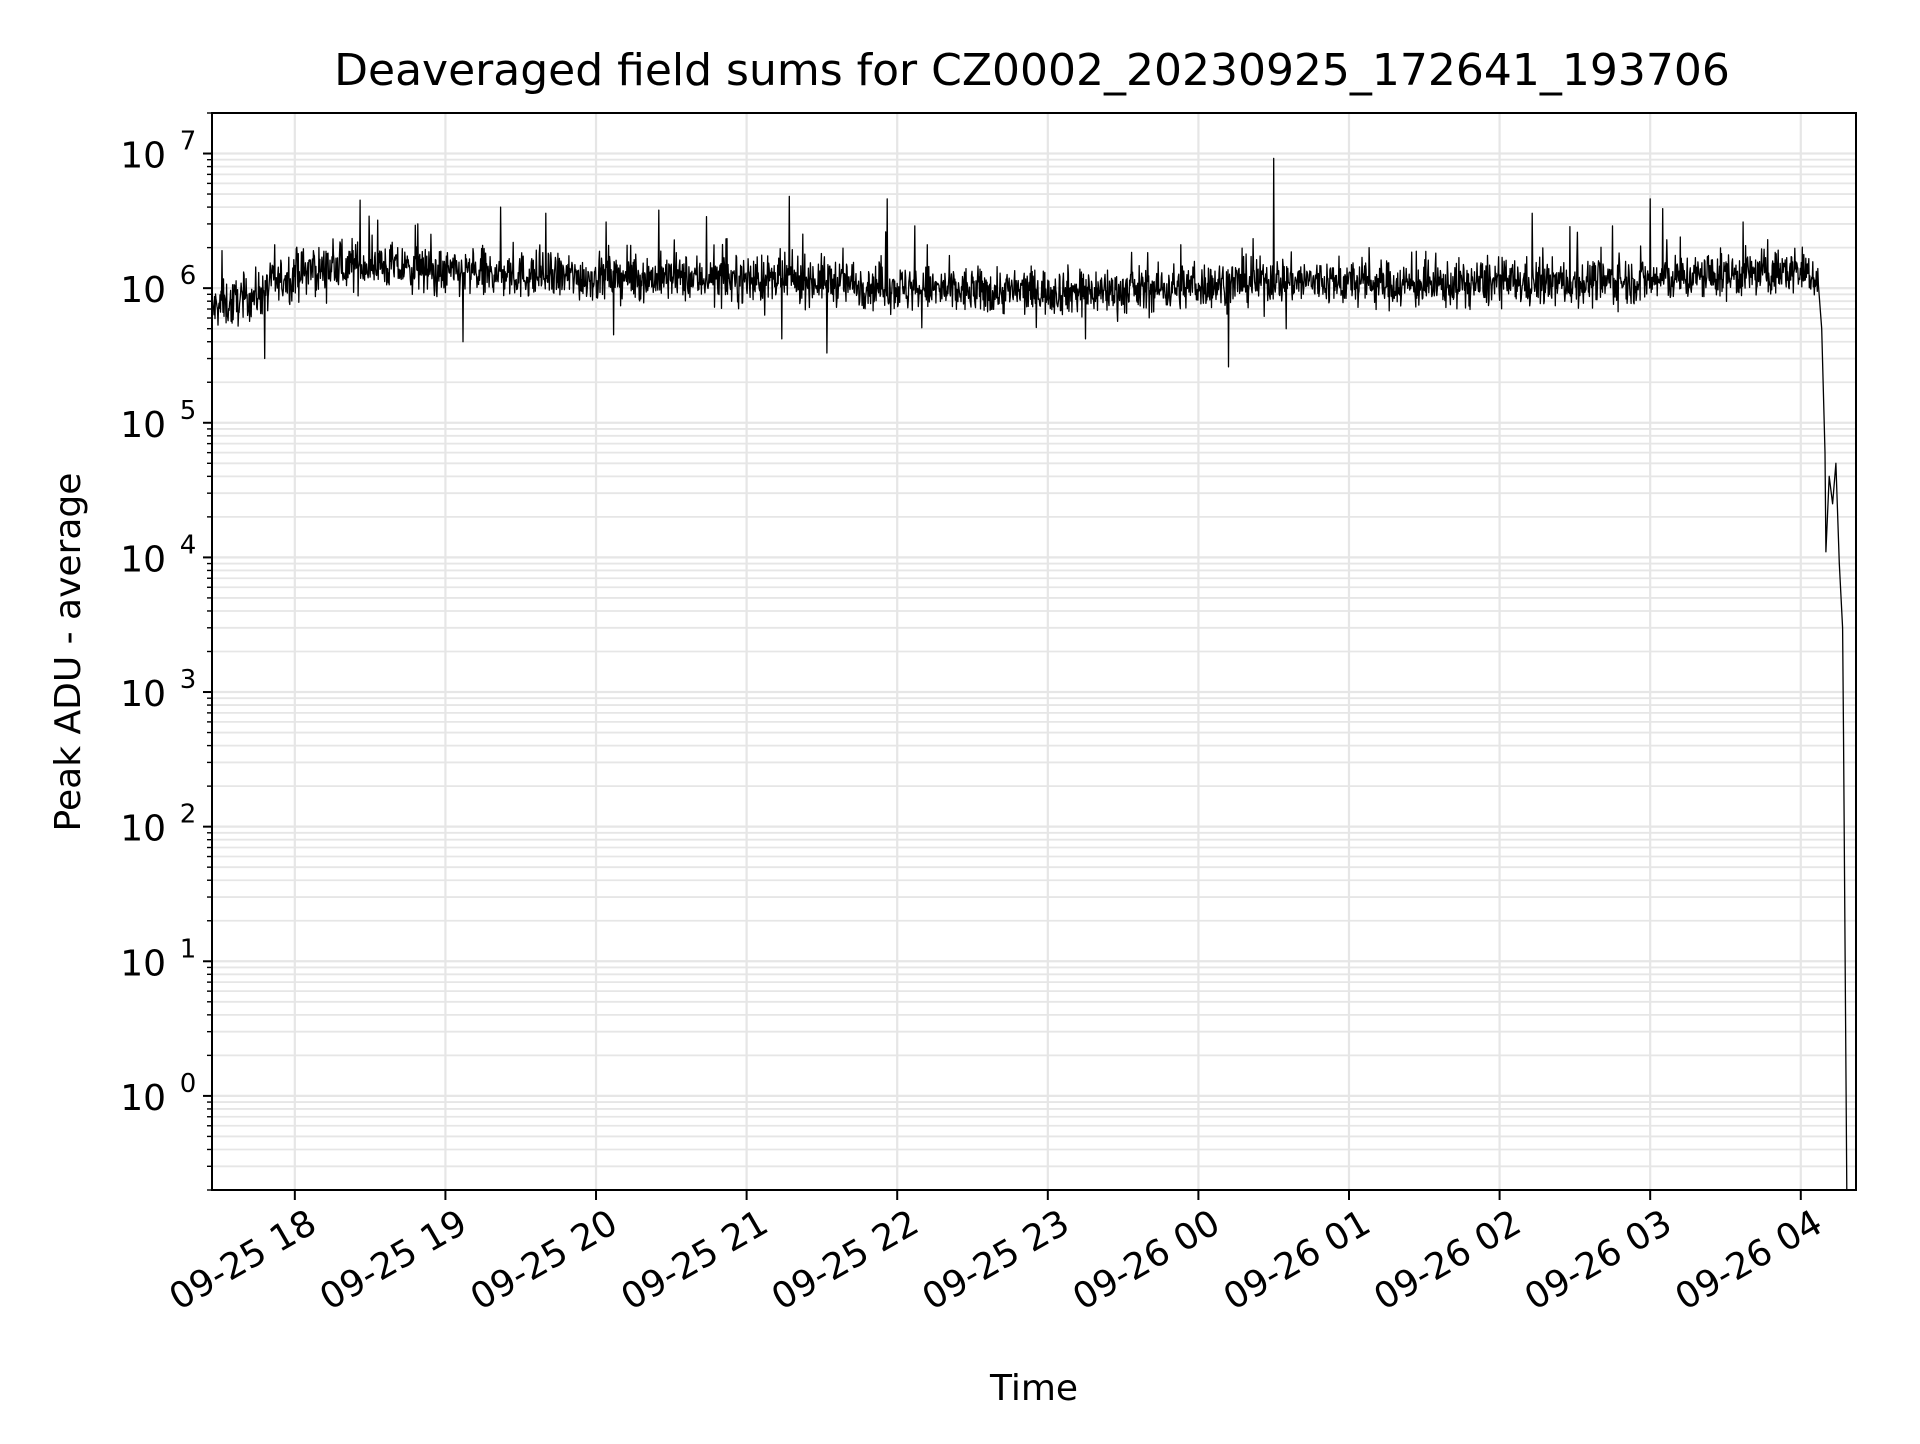  I want to click on y-axis-label: Peak ADU - average, so click(68, 652).